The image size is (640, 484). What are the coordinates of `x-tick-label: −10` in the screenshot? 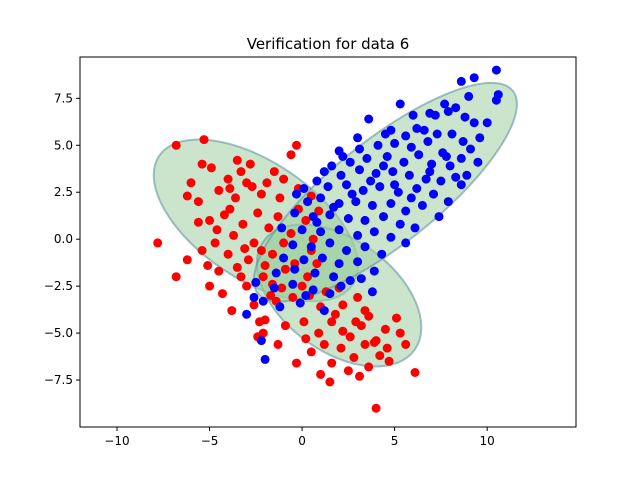 It's located at (116, 441).